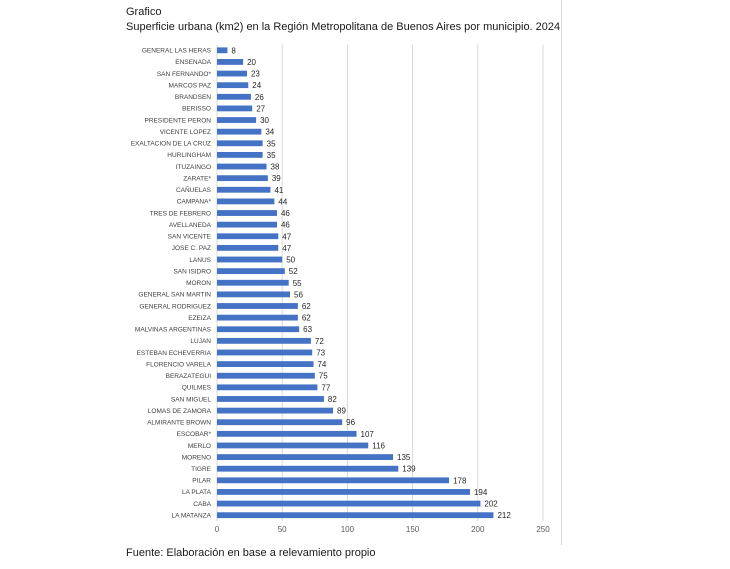  Describe the element at coordinates (189, 155) in the screenshot. I see `category-label: HURLINGHAM` at that location.